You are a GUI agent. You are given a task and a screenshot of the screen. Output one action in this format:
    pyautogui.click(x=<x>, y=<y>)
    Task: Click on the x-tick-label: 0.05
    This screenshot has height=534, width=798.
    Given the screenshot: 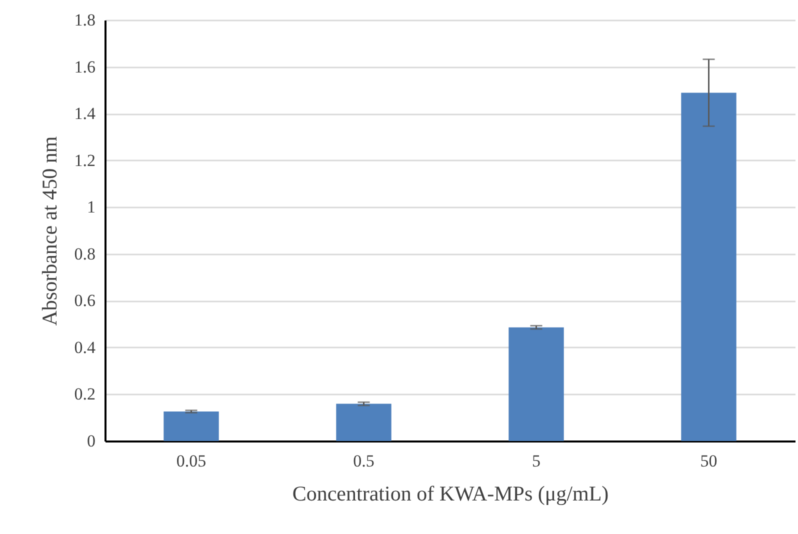 What is the action you would take?
    pyautogui.click(x=191, y=461)
    